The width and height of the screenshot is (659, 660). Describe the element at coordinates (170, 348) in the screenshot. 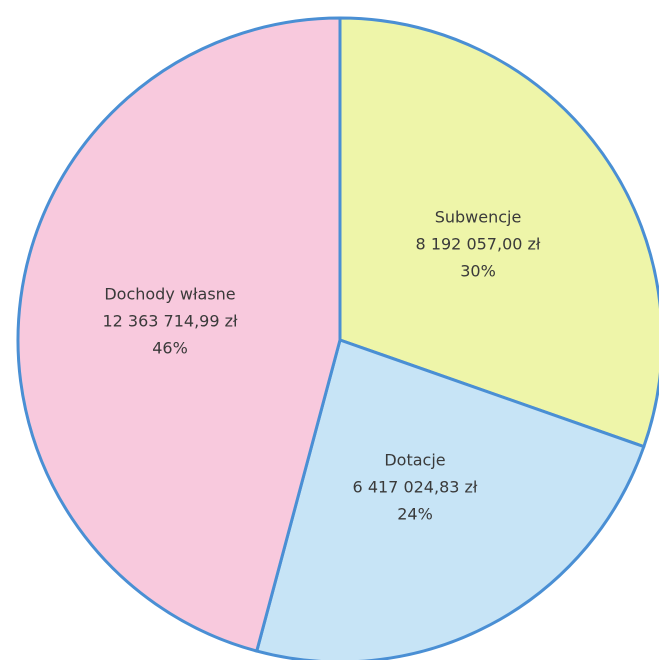

I see `slice-percent: 46%` at that location.